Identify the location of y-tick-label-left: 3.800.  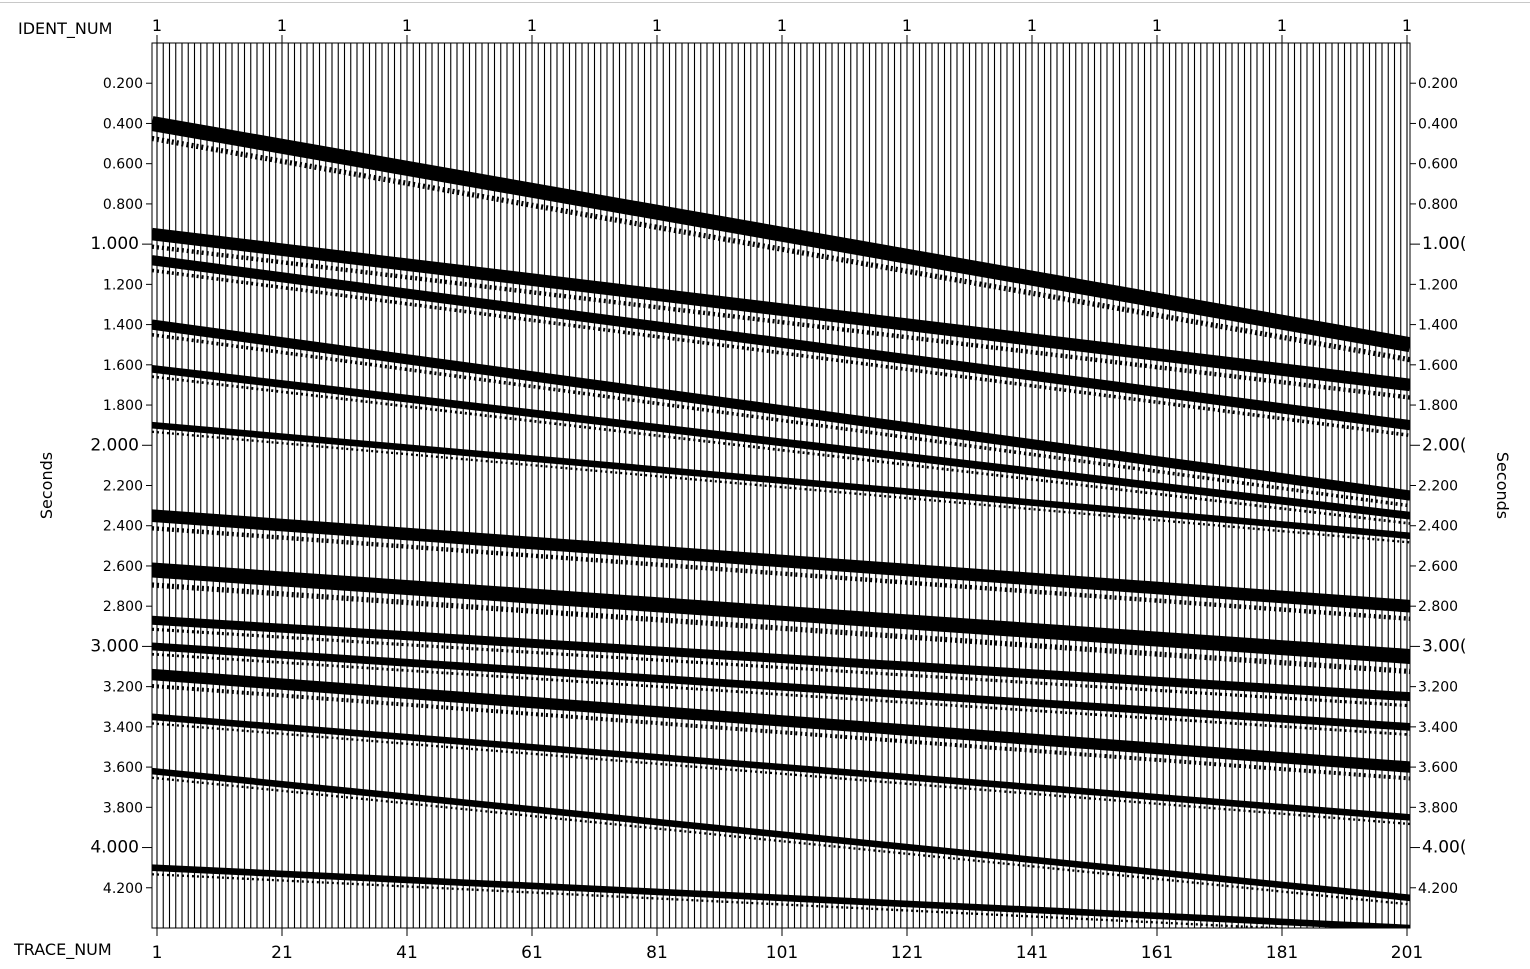
(123, 808).